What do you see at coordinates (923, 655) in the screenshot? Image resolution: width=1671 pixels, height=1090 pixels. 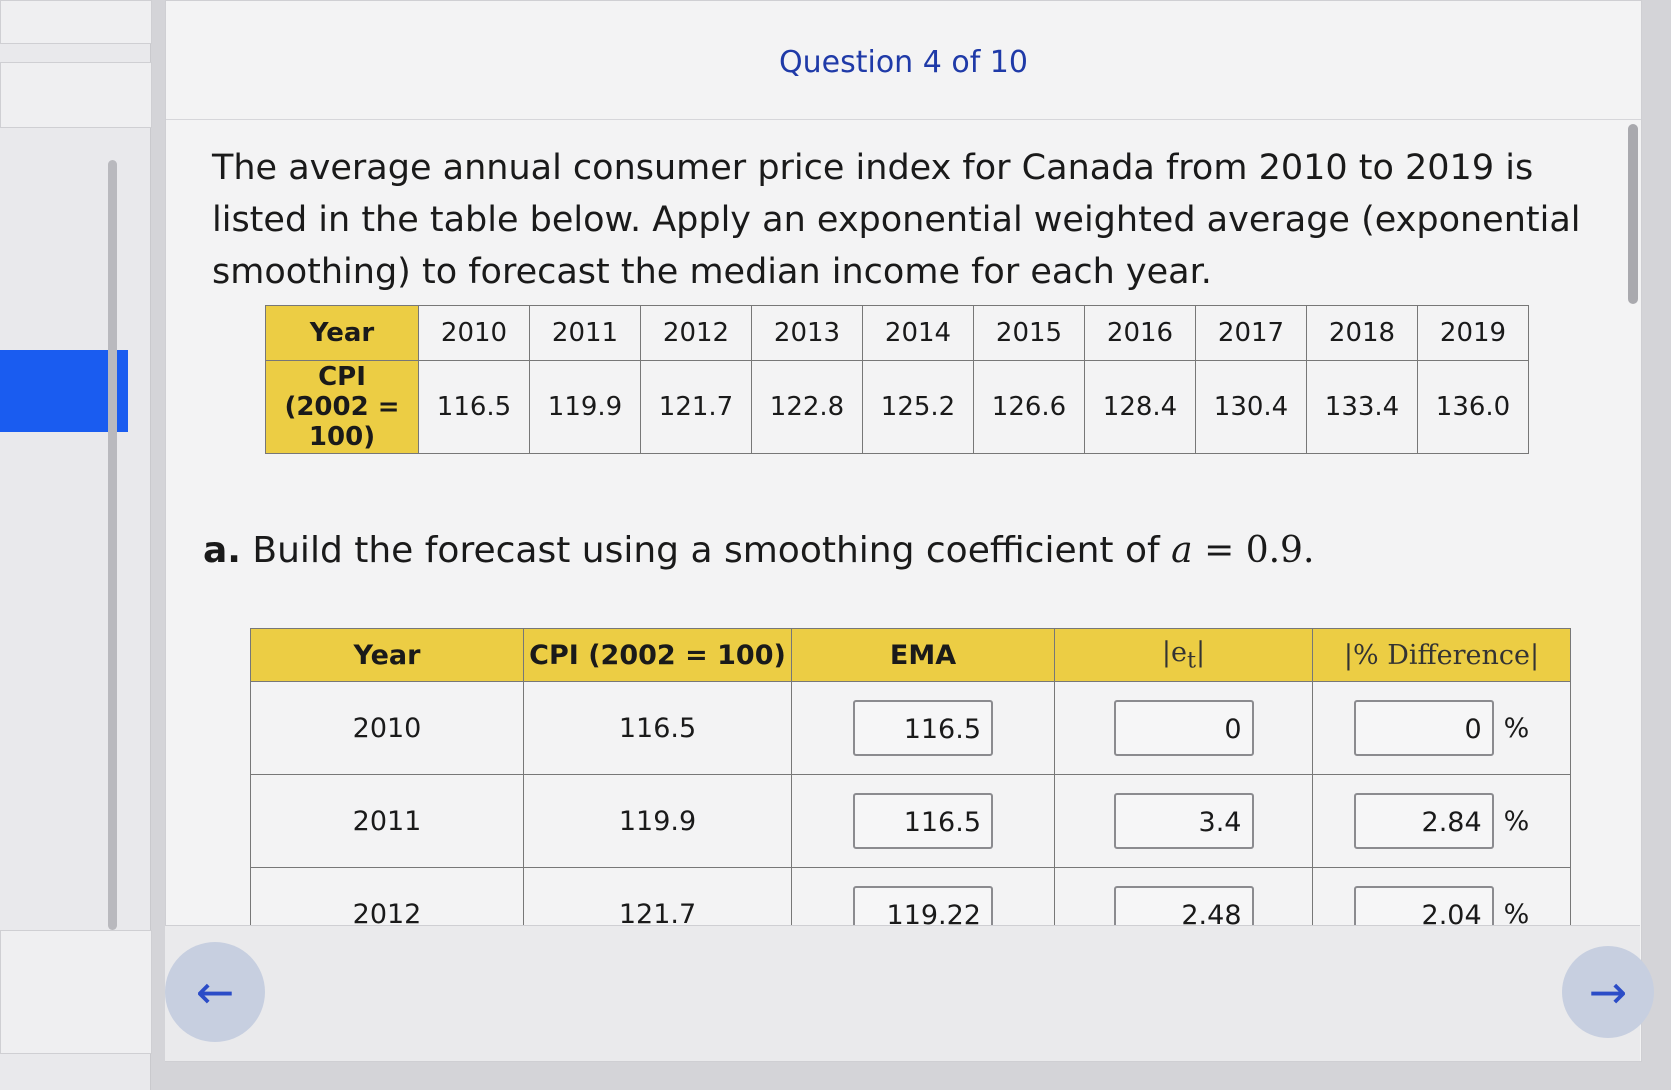 I see `ema-header: EMA` at bounding box center [923, 655].